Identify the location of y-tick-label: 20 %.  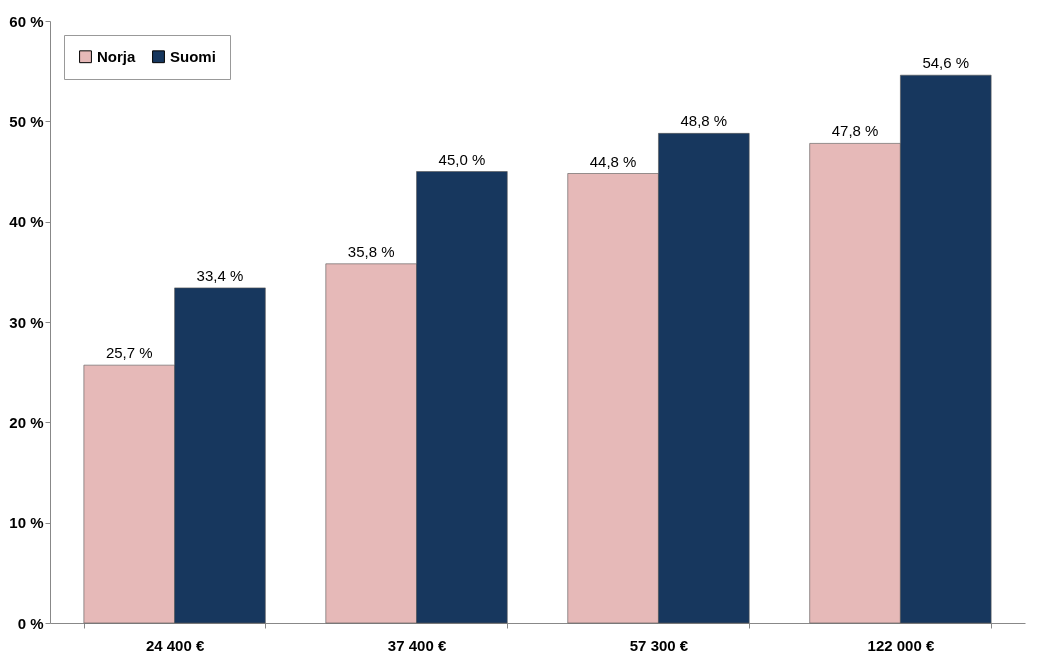
(26, 422).